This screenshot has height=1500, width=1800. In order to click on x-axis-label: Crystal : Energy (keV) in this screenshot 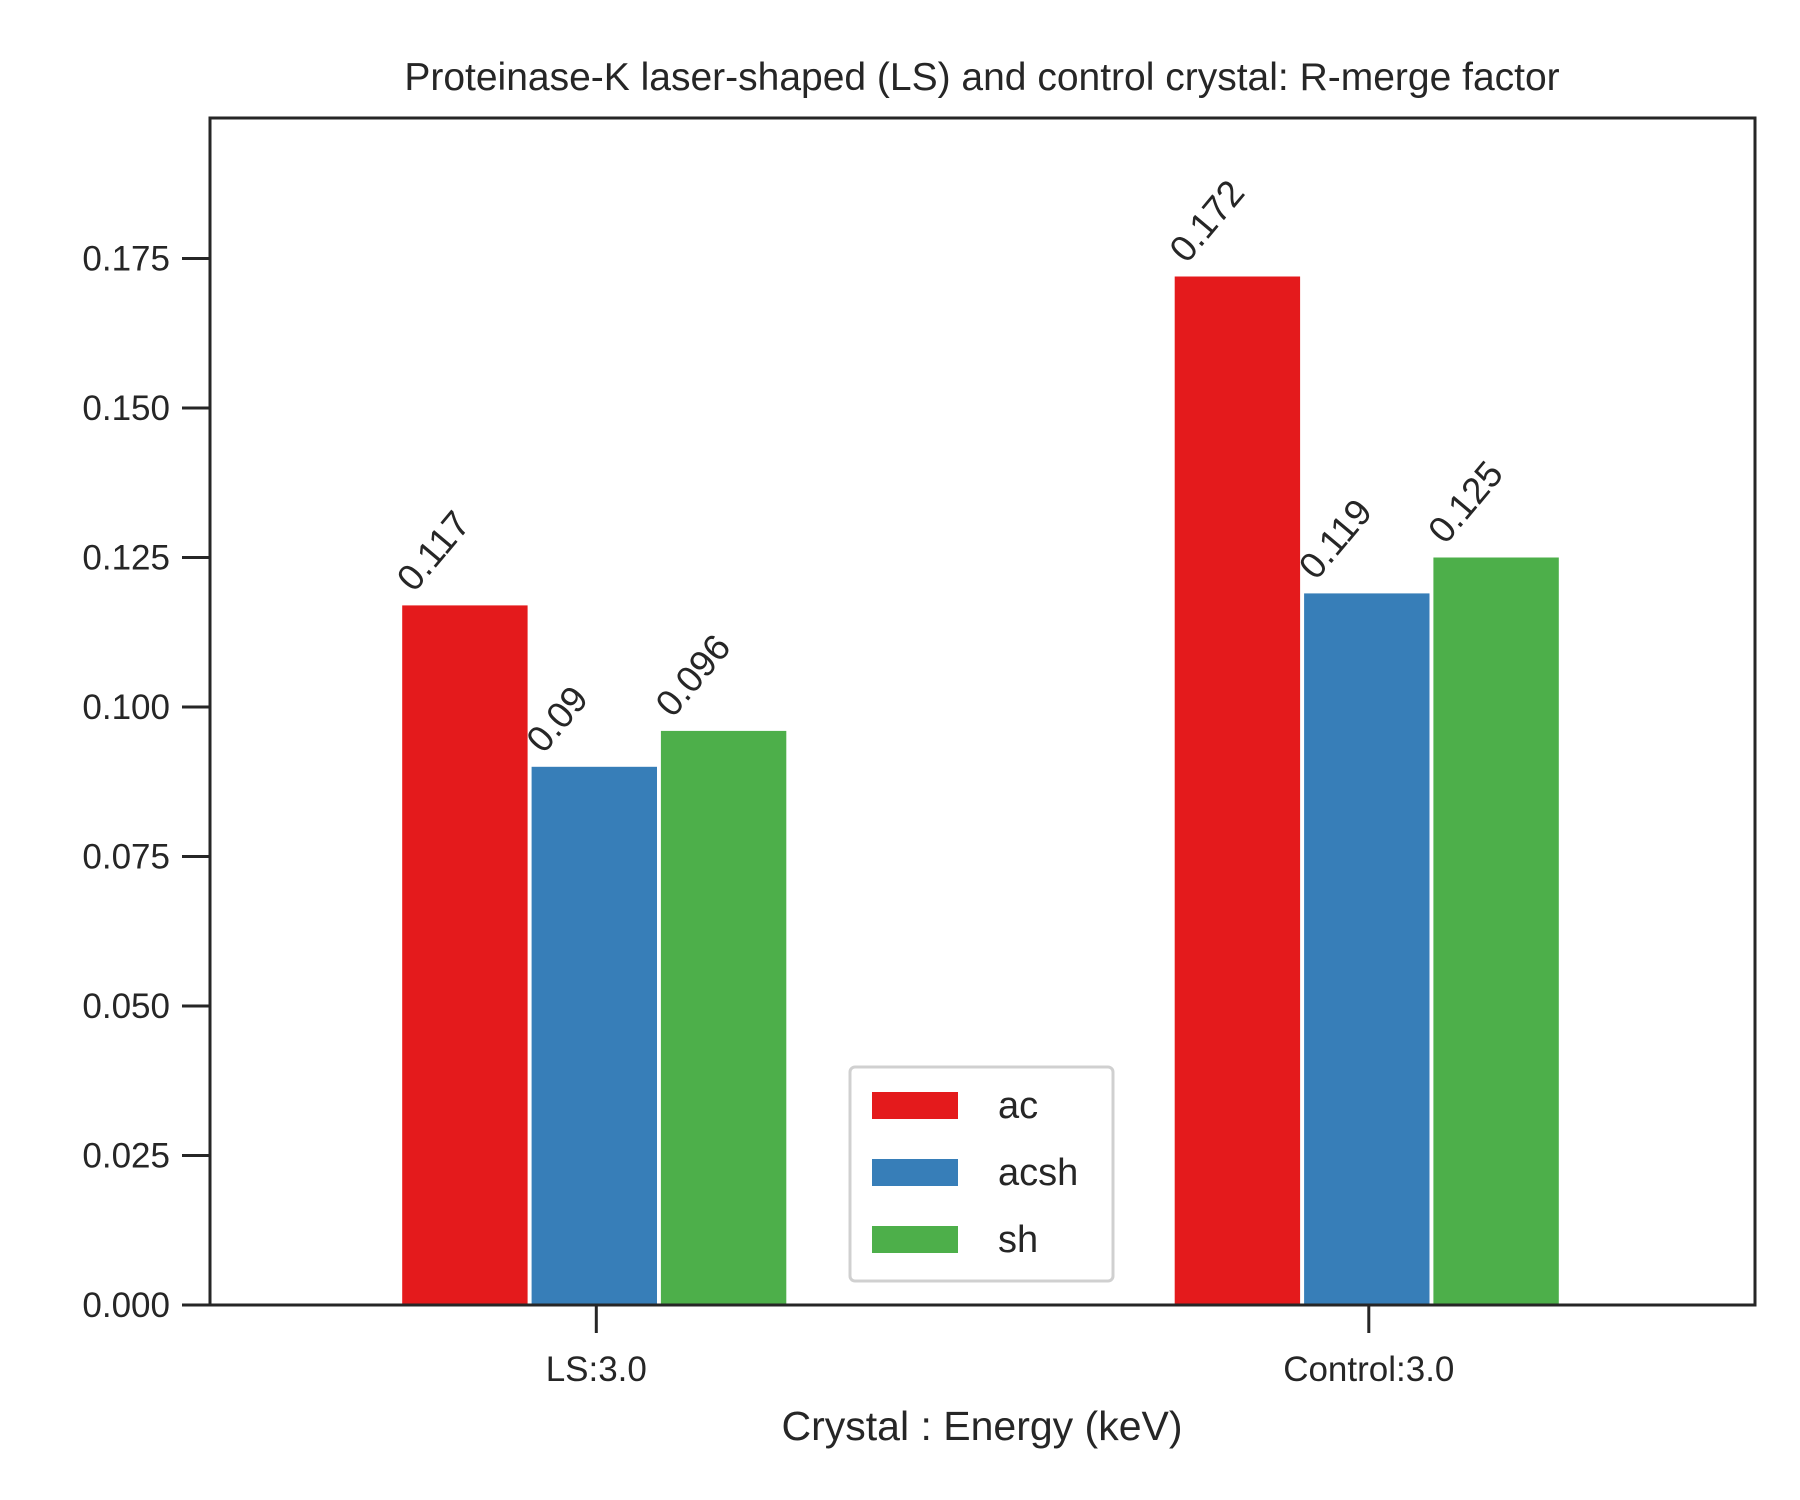, I will do `click(982, 1426)`.